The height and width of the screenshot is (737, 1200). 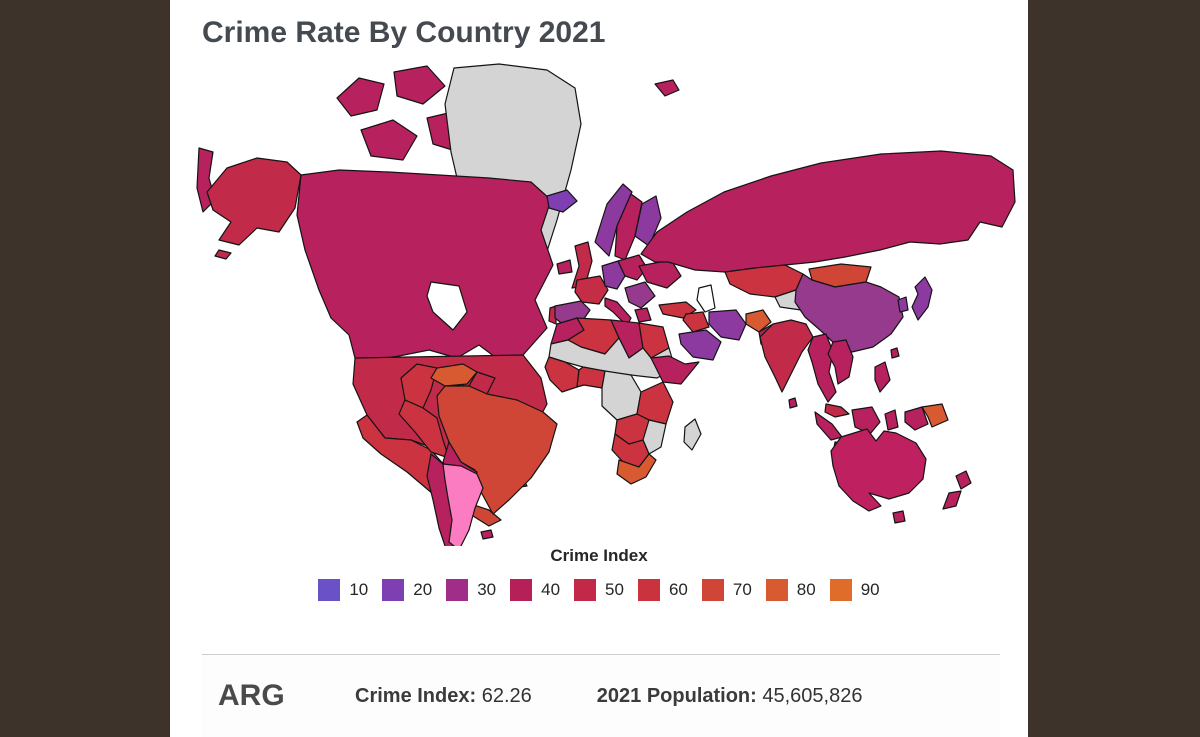 What do you see at coordinates (599, 555) in the screenshot?
I see `legend-title: Crime Index` at bounding box center [599, 555].